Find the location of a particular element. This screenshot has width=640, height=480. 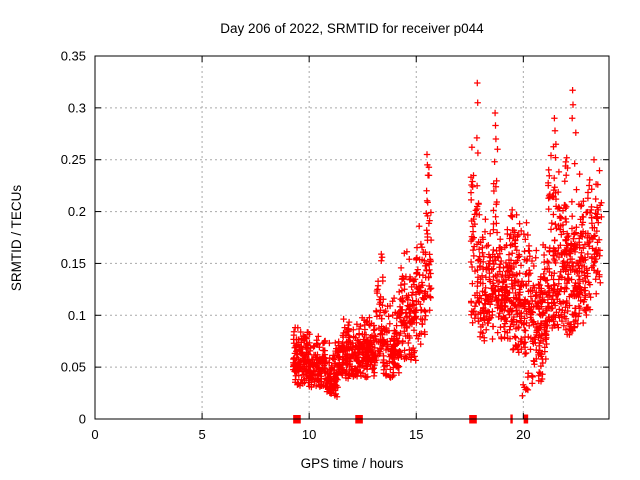

y-tick-label: 0.35 is located at coordinates (73, 56).